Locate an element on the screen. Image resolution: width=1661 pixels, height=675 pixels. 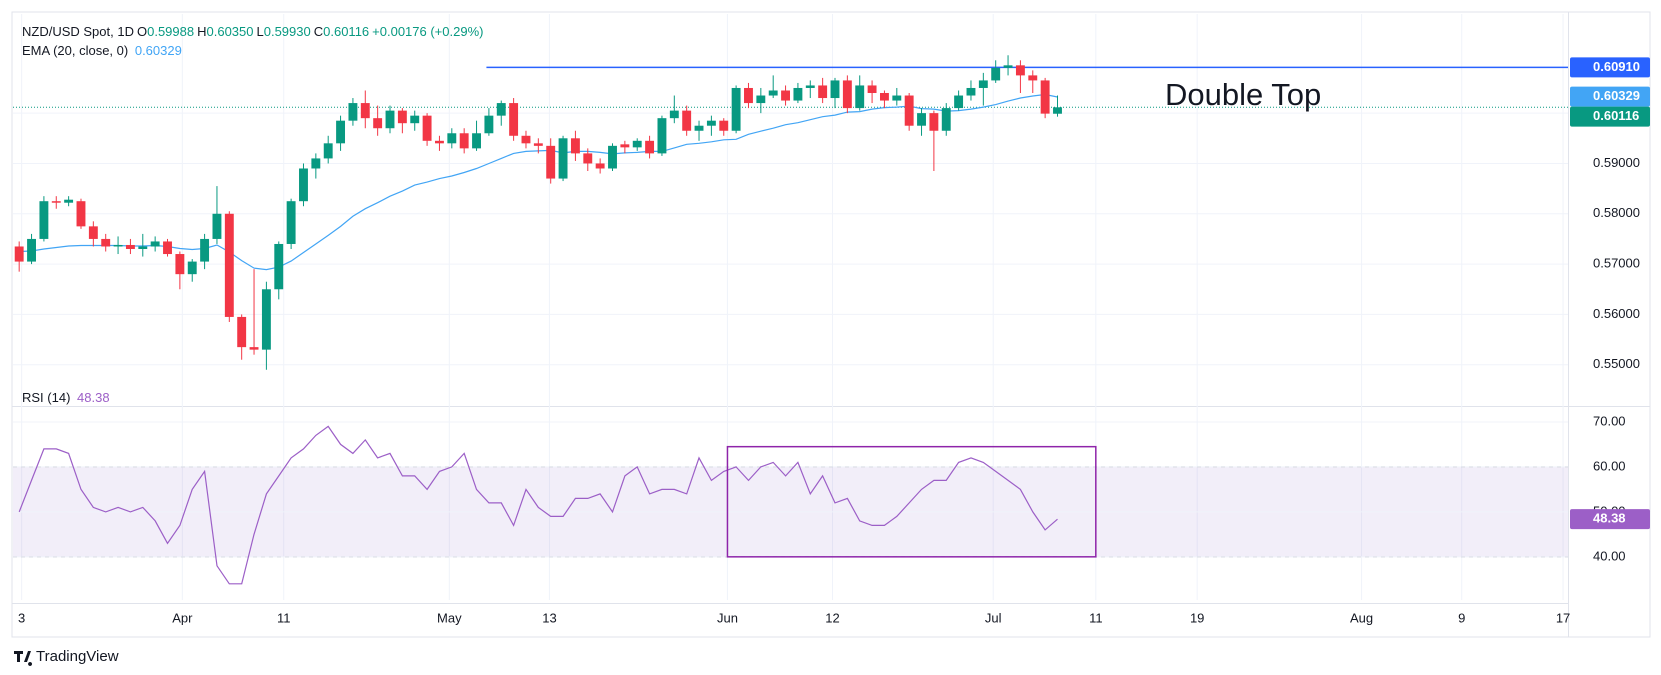
x-tick-label: Apr is located at coordinates (182, 617).